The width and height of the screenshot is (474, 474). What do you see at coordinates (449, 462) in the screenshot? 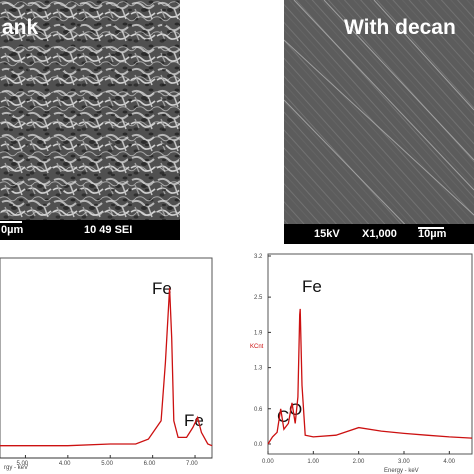
I see `eds-right-x-tick-label: 4.00` at bounding box center [449, 462].